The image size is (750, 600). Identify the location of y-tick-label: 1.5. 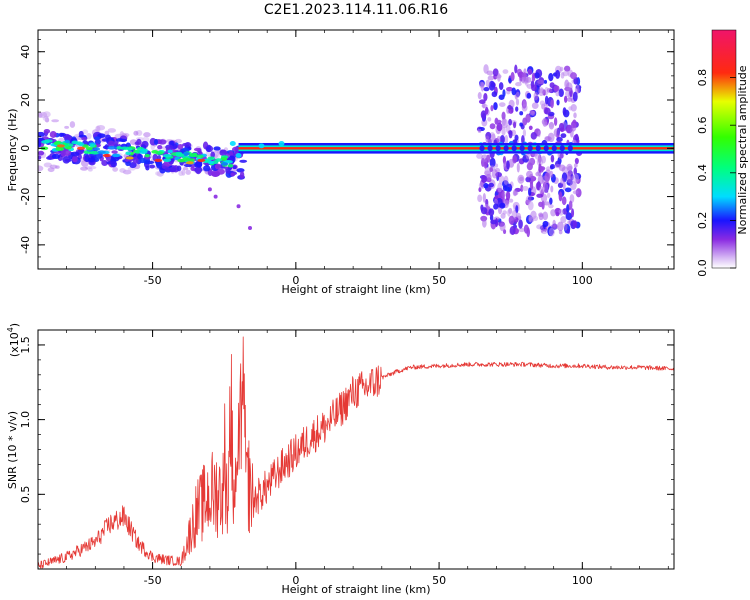
(25, 345).